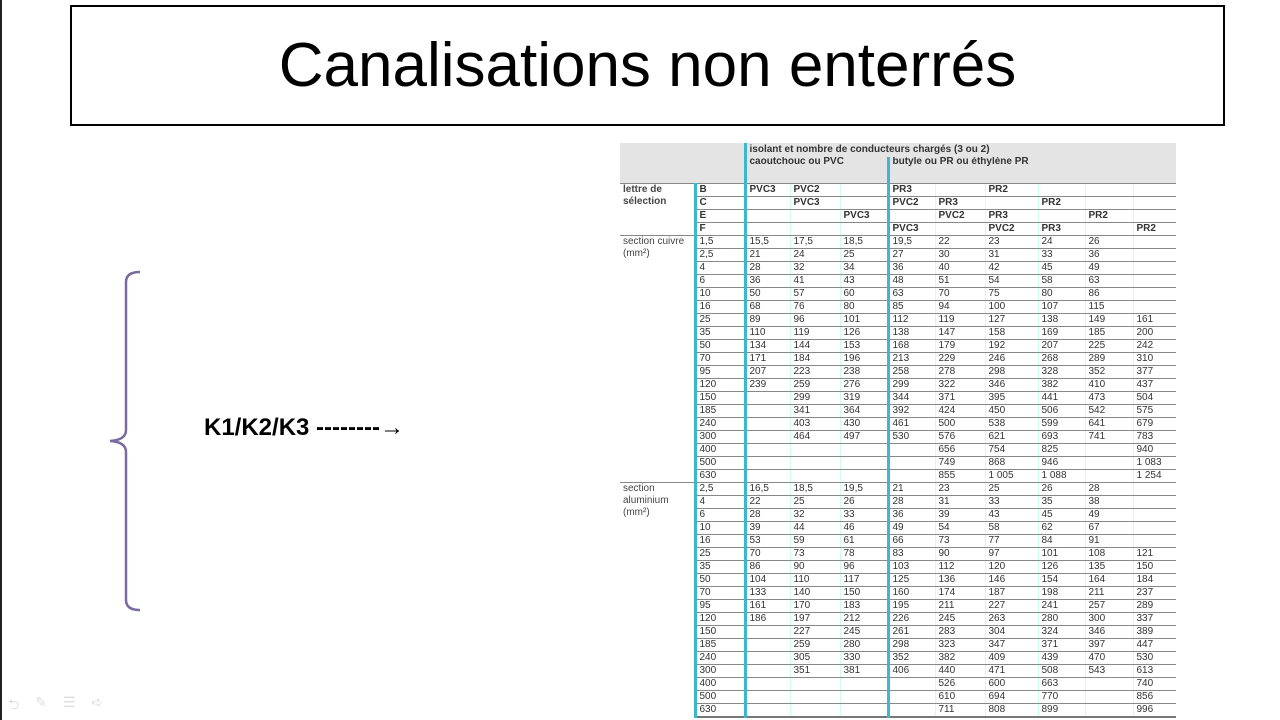 The image size is (1280, 720). I want to click on current-value-cell: 67, so click(1108, 528).